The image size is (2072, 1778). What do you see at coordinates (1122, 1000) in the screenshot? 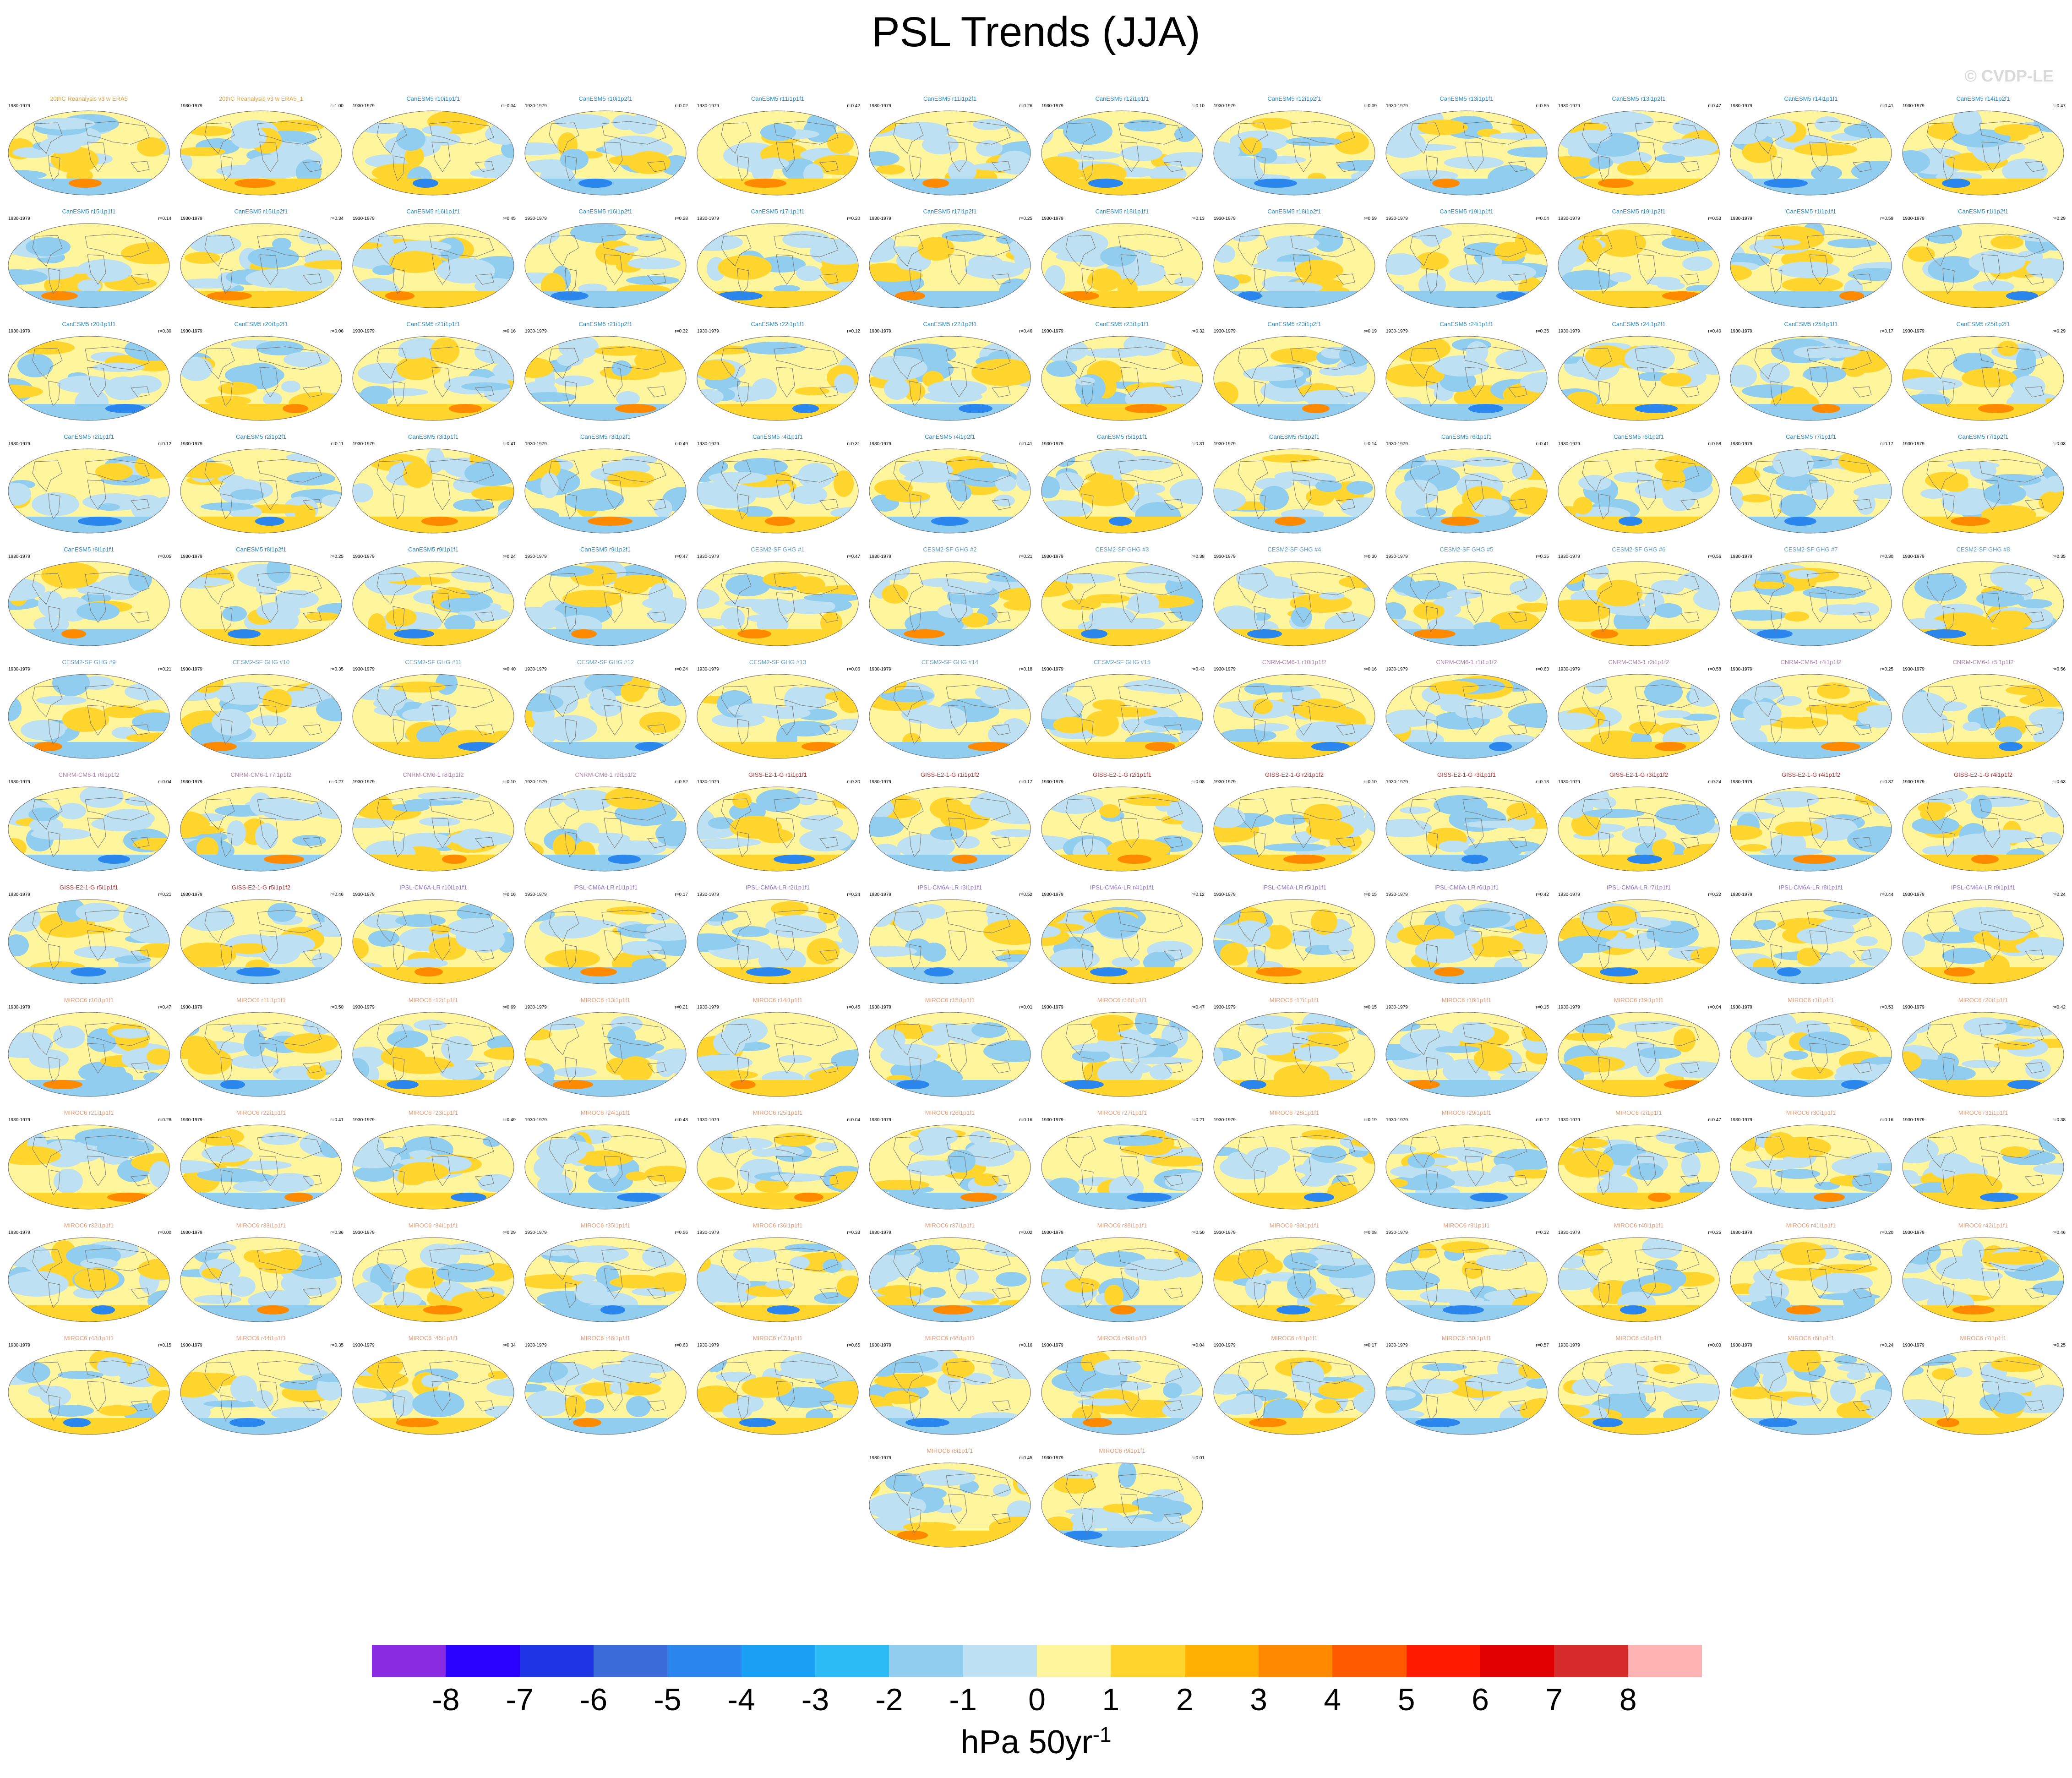
I see `panel-title: MIROC6 r16i1p1f1` at bounding box center [1122, 1000].